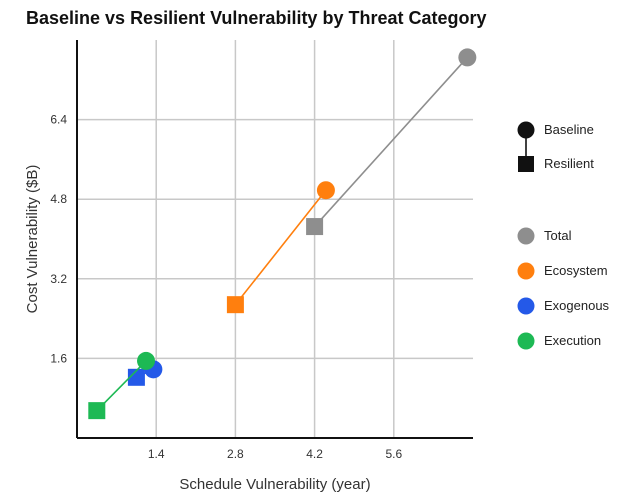 The image size is (637, 499). I want to click on legend-total-label: Total, so click(558, 235).